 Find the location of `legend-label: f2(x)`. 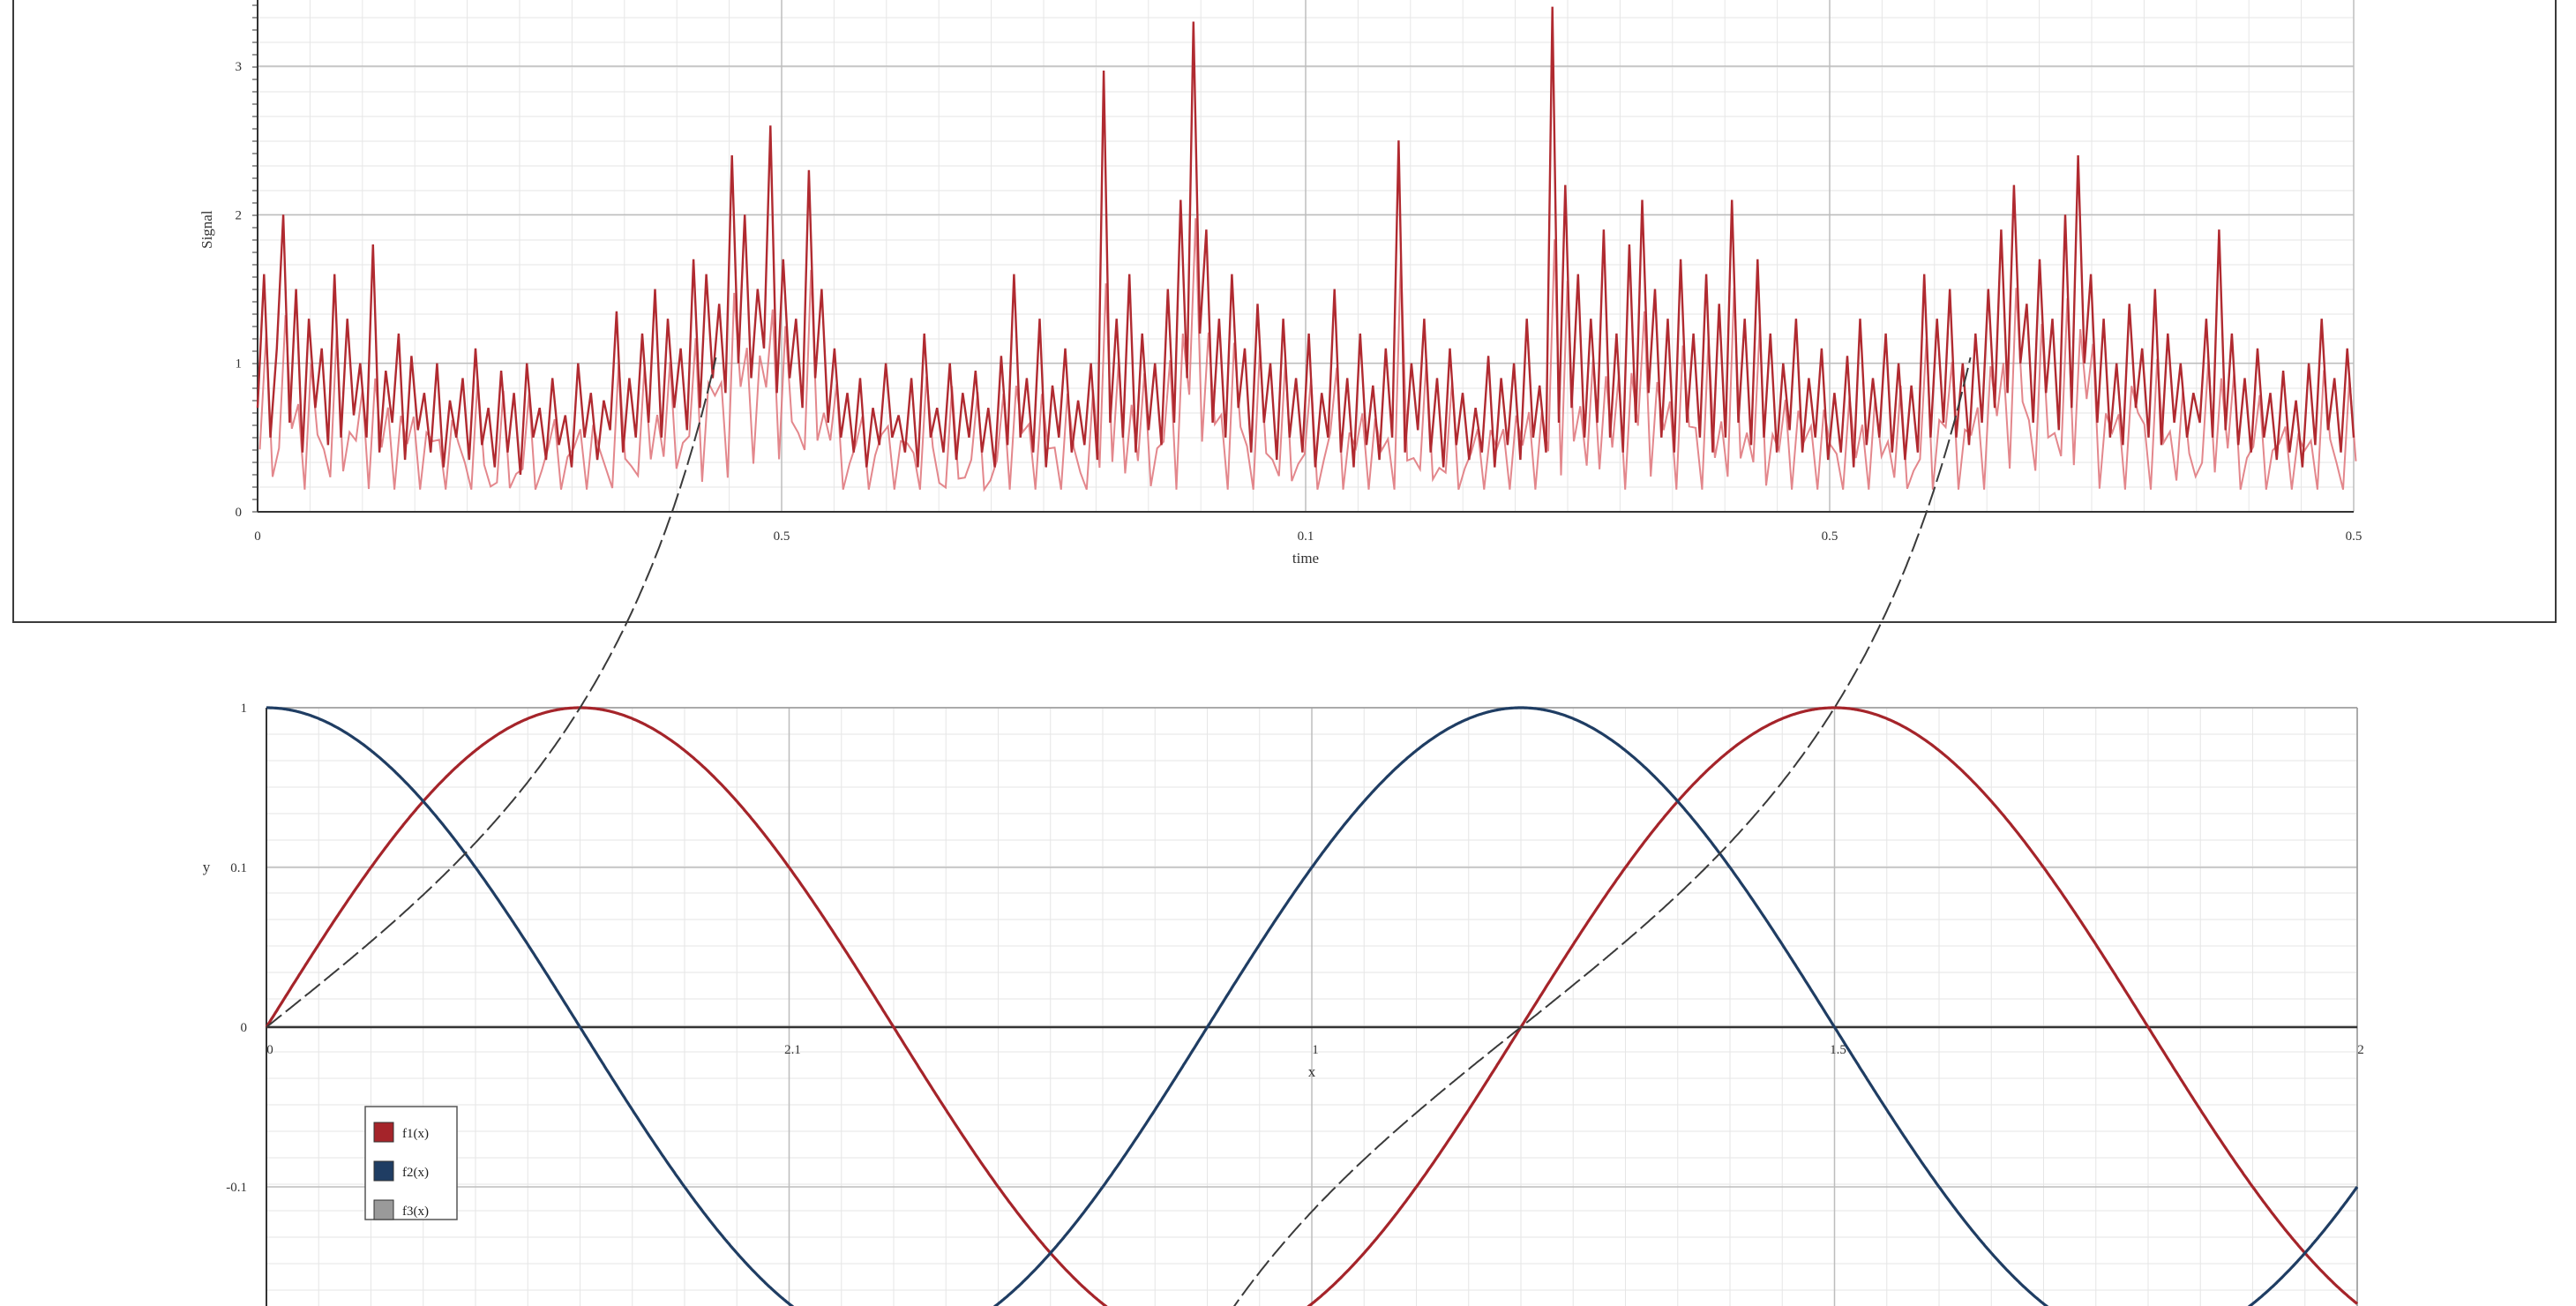

legend-label: f2(x) is located at coordinates (416, 1173).